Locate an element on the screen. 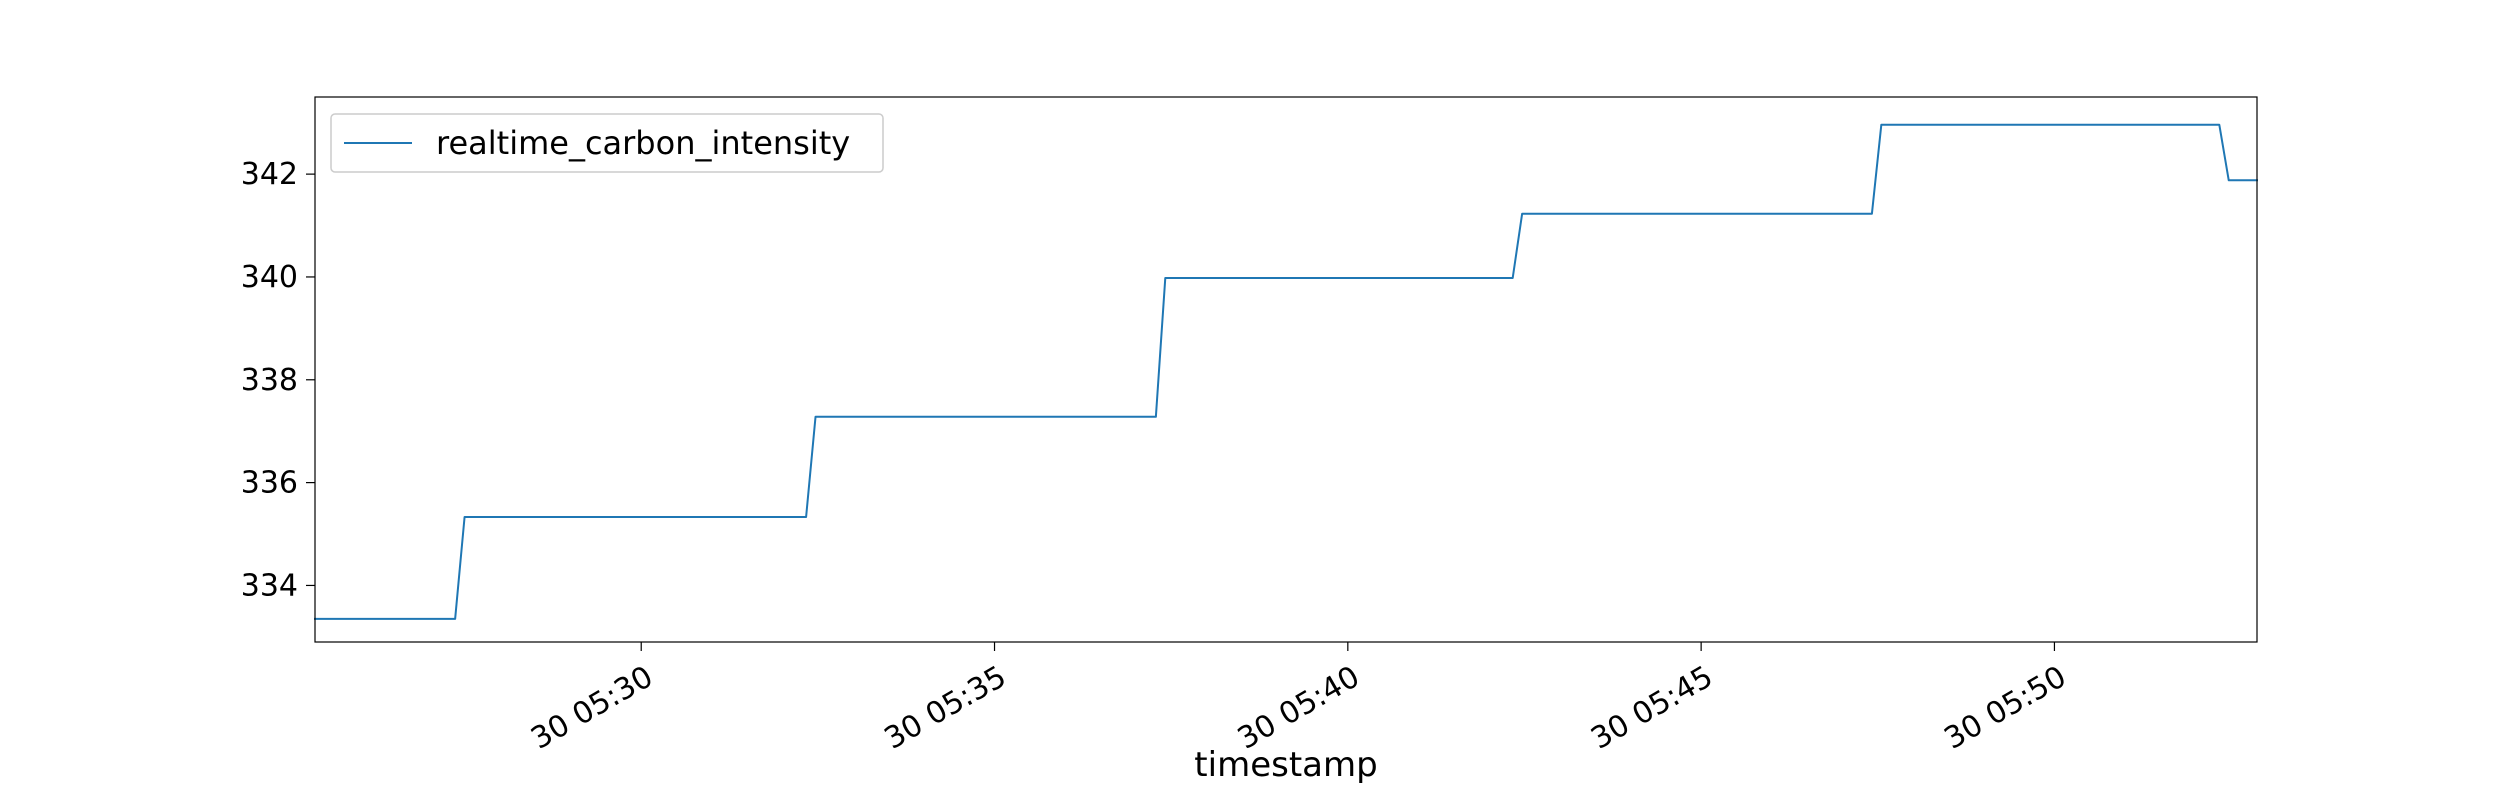 This screenshot has height=804, width=2500. x-axis-label: timestamp is located at coordinates (1285, 765).